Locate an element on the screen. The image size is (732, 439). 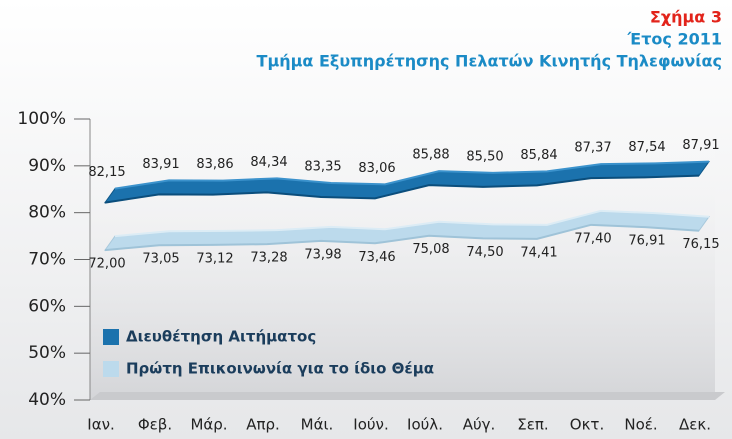
y-tick-label: 100% is located at coordinates (41, 119).